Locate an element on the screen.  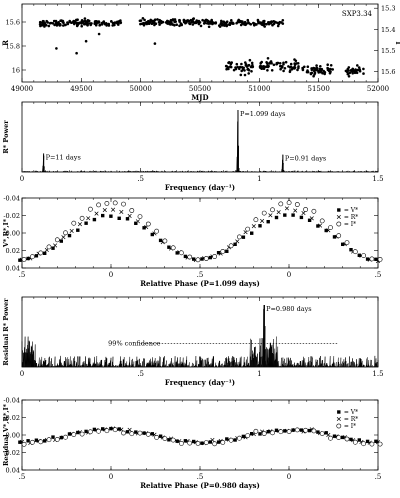
lightcurve-ylabel-left: R is located at coordinates (5, 43).